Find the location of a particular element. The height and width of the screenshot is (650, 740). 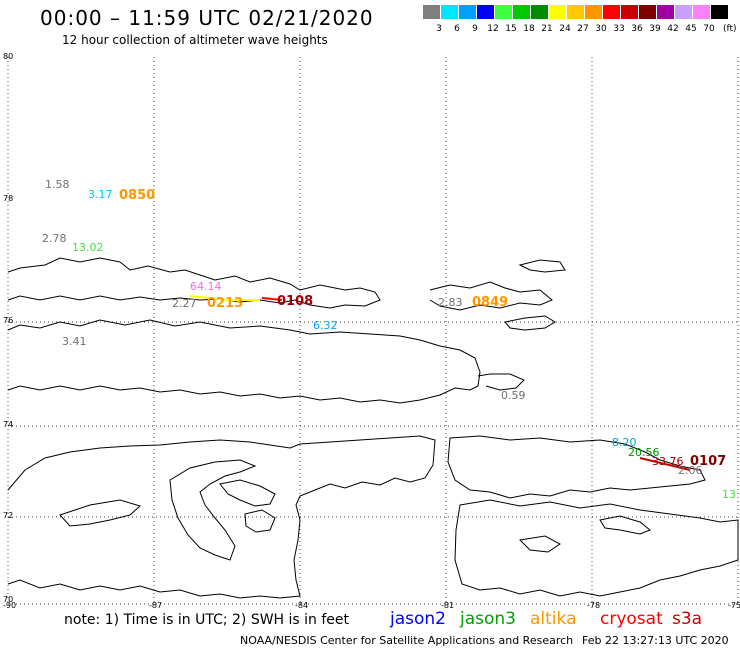

coastline-mid-east-spur is located at coordinates (501, 382).